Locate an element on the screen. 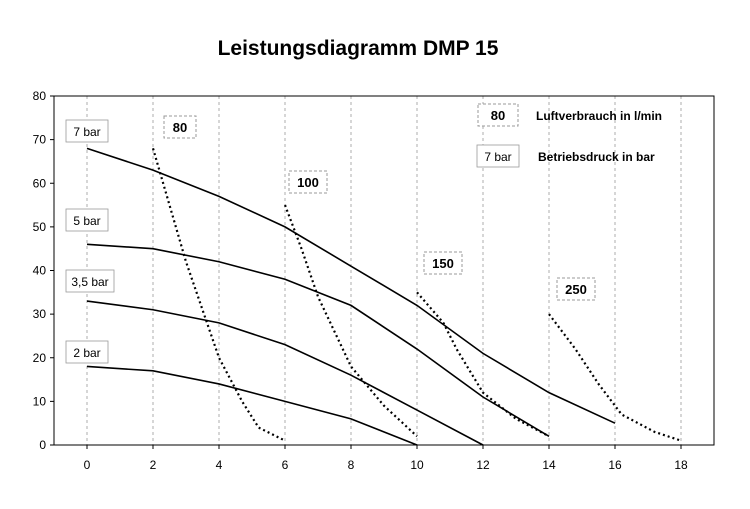 The width and height of the screenshot is (750, 509). y-axis-ticks: 0 10 20 30 40 50 60 70 80 is located at coordinates (43, 270).